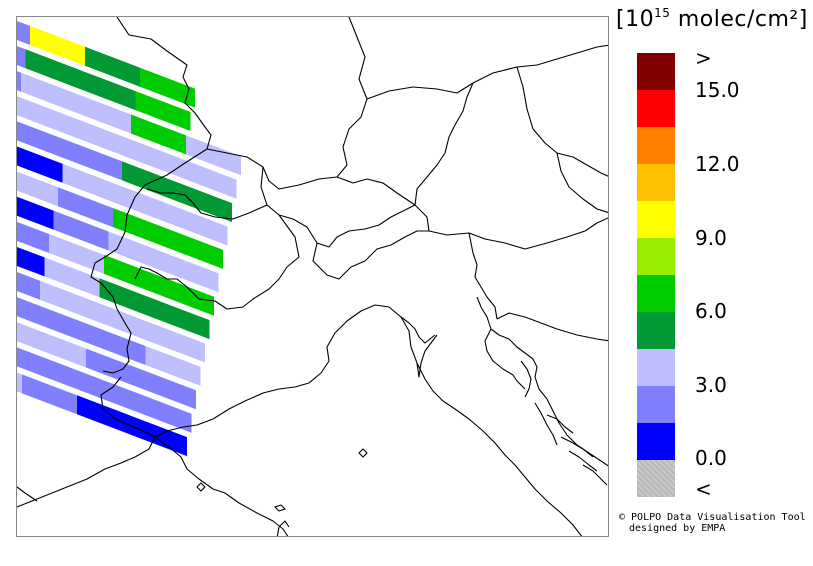  What do you see at coordinates (677, 528) in the screenshot?
I see `credit-line-2: designed by EMPA` at bounding box center [677, 528].